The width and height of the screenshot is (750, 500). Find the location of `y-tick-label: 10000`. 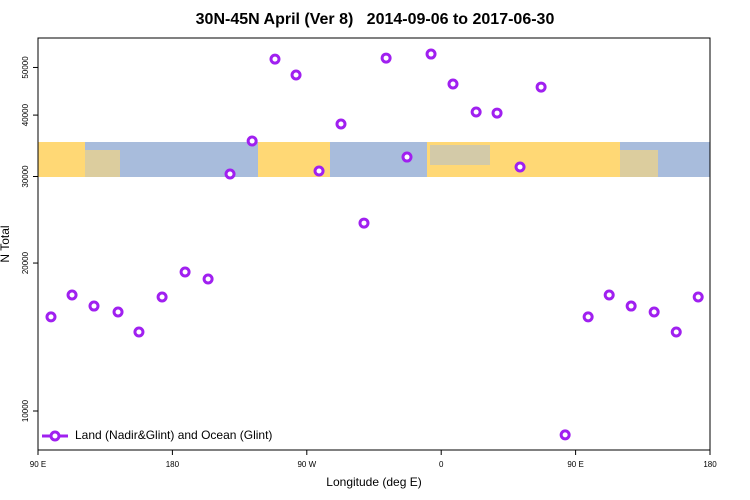

y-tick-label: 10000 is located at coordinates (25, 410).